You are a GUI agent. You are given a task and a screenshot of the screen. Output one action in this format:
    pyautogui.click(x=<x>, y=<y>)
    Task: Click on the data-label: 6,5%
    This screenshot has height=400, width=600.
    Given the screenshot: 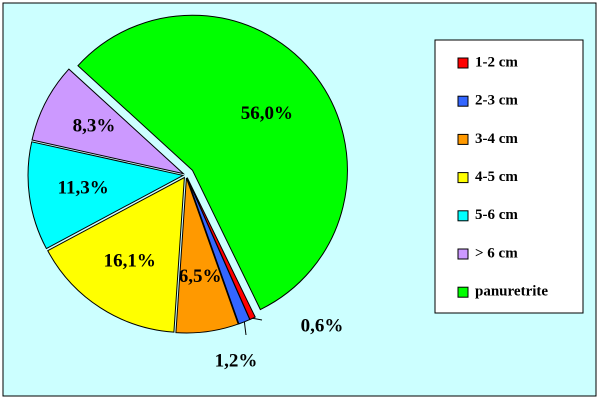 What is the action you would take?
    pyautogui.click(x=200, y=276)
    